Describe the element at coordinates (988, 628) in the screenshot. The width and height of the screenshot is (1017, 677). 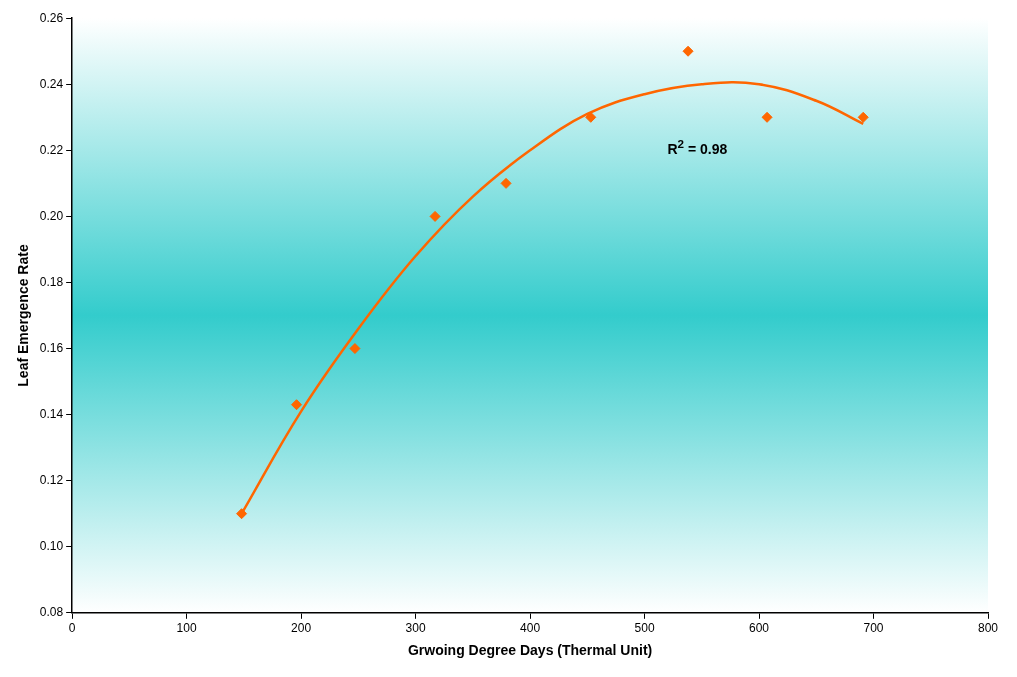
I see `x-tick-label: 800` at that location.